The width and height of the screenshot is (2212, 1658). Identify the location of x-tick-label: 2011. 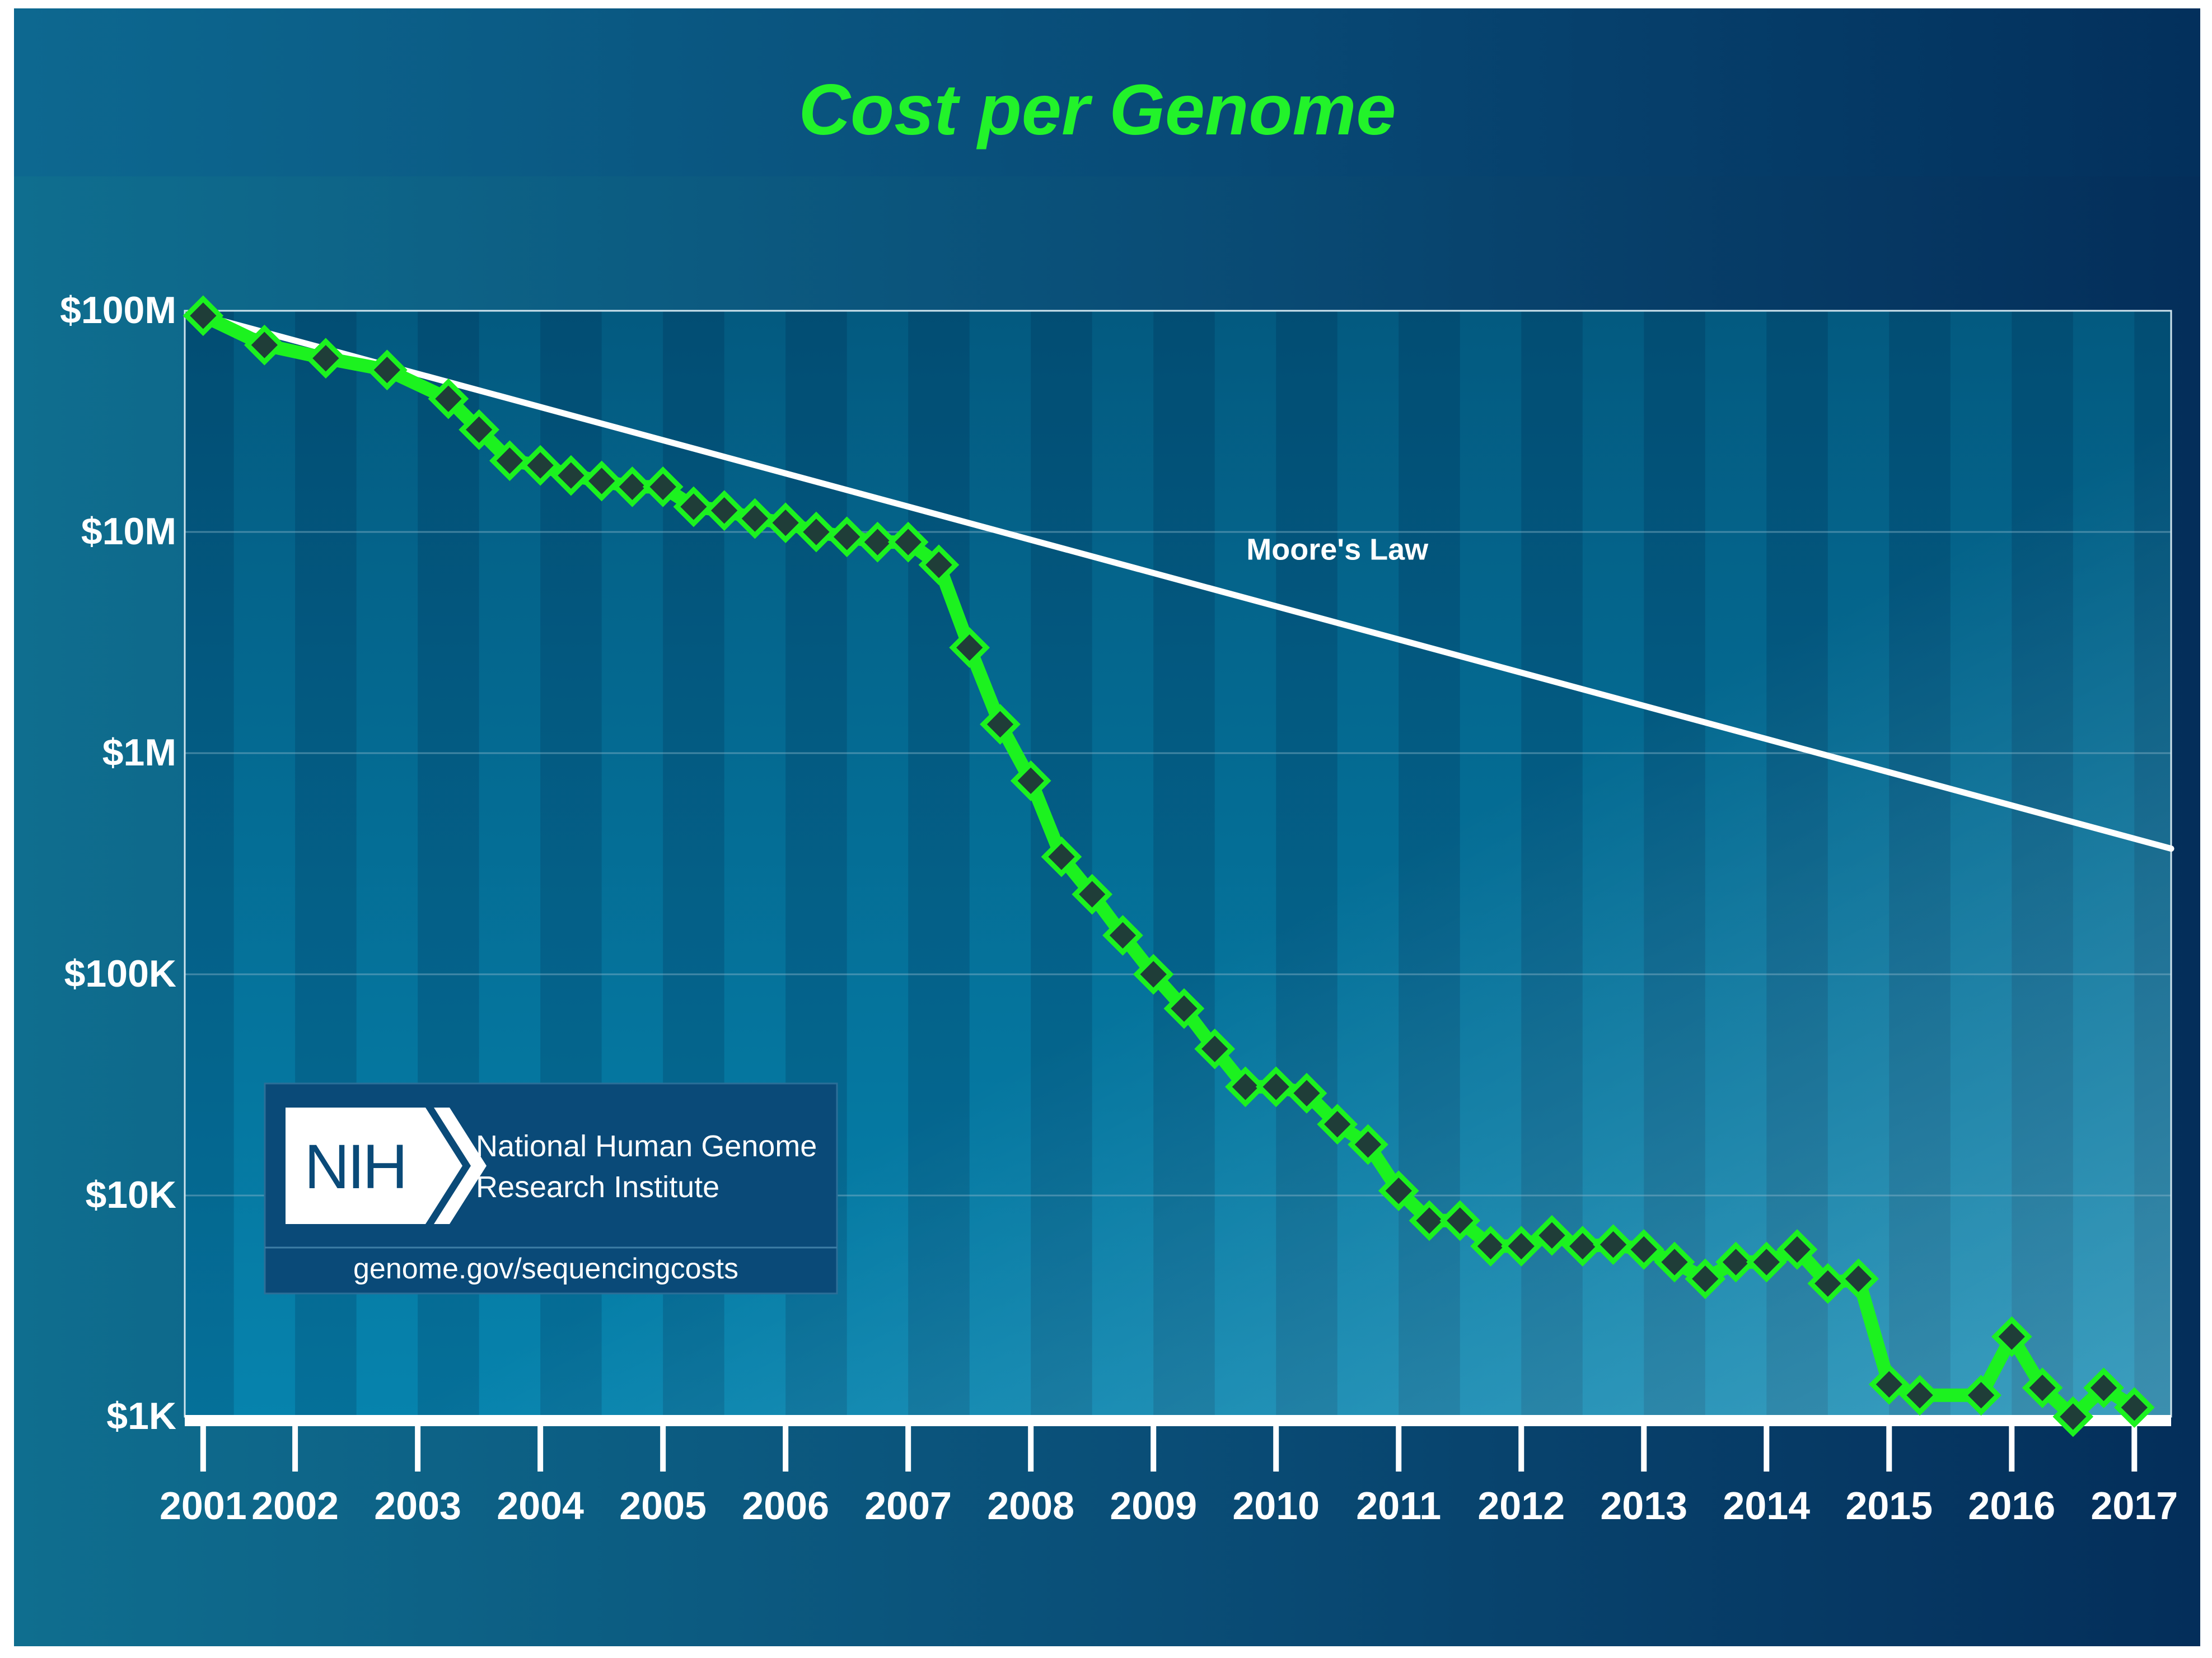
(1398, 1506).